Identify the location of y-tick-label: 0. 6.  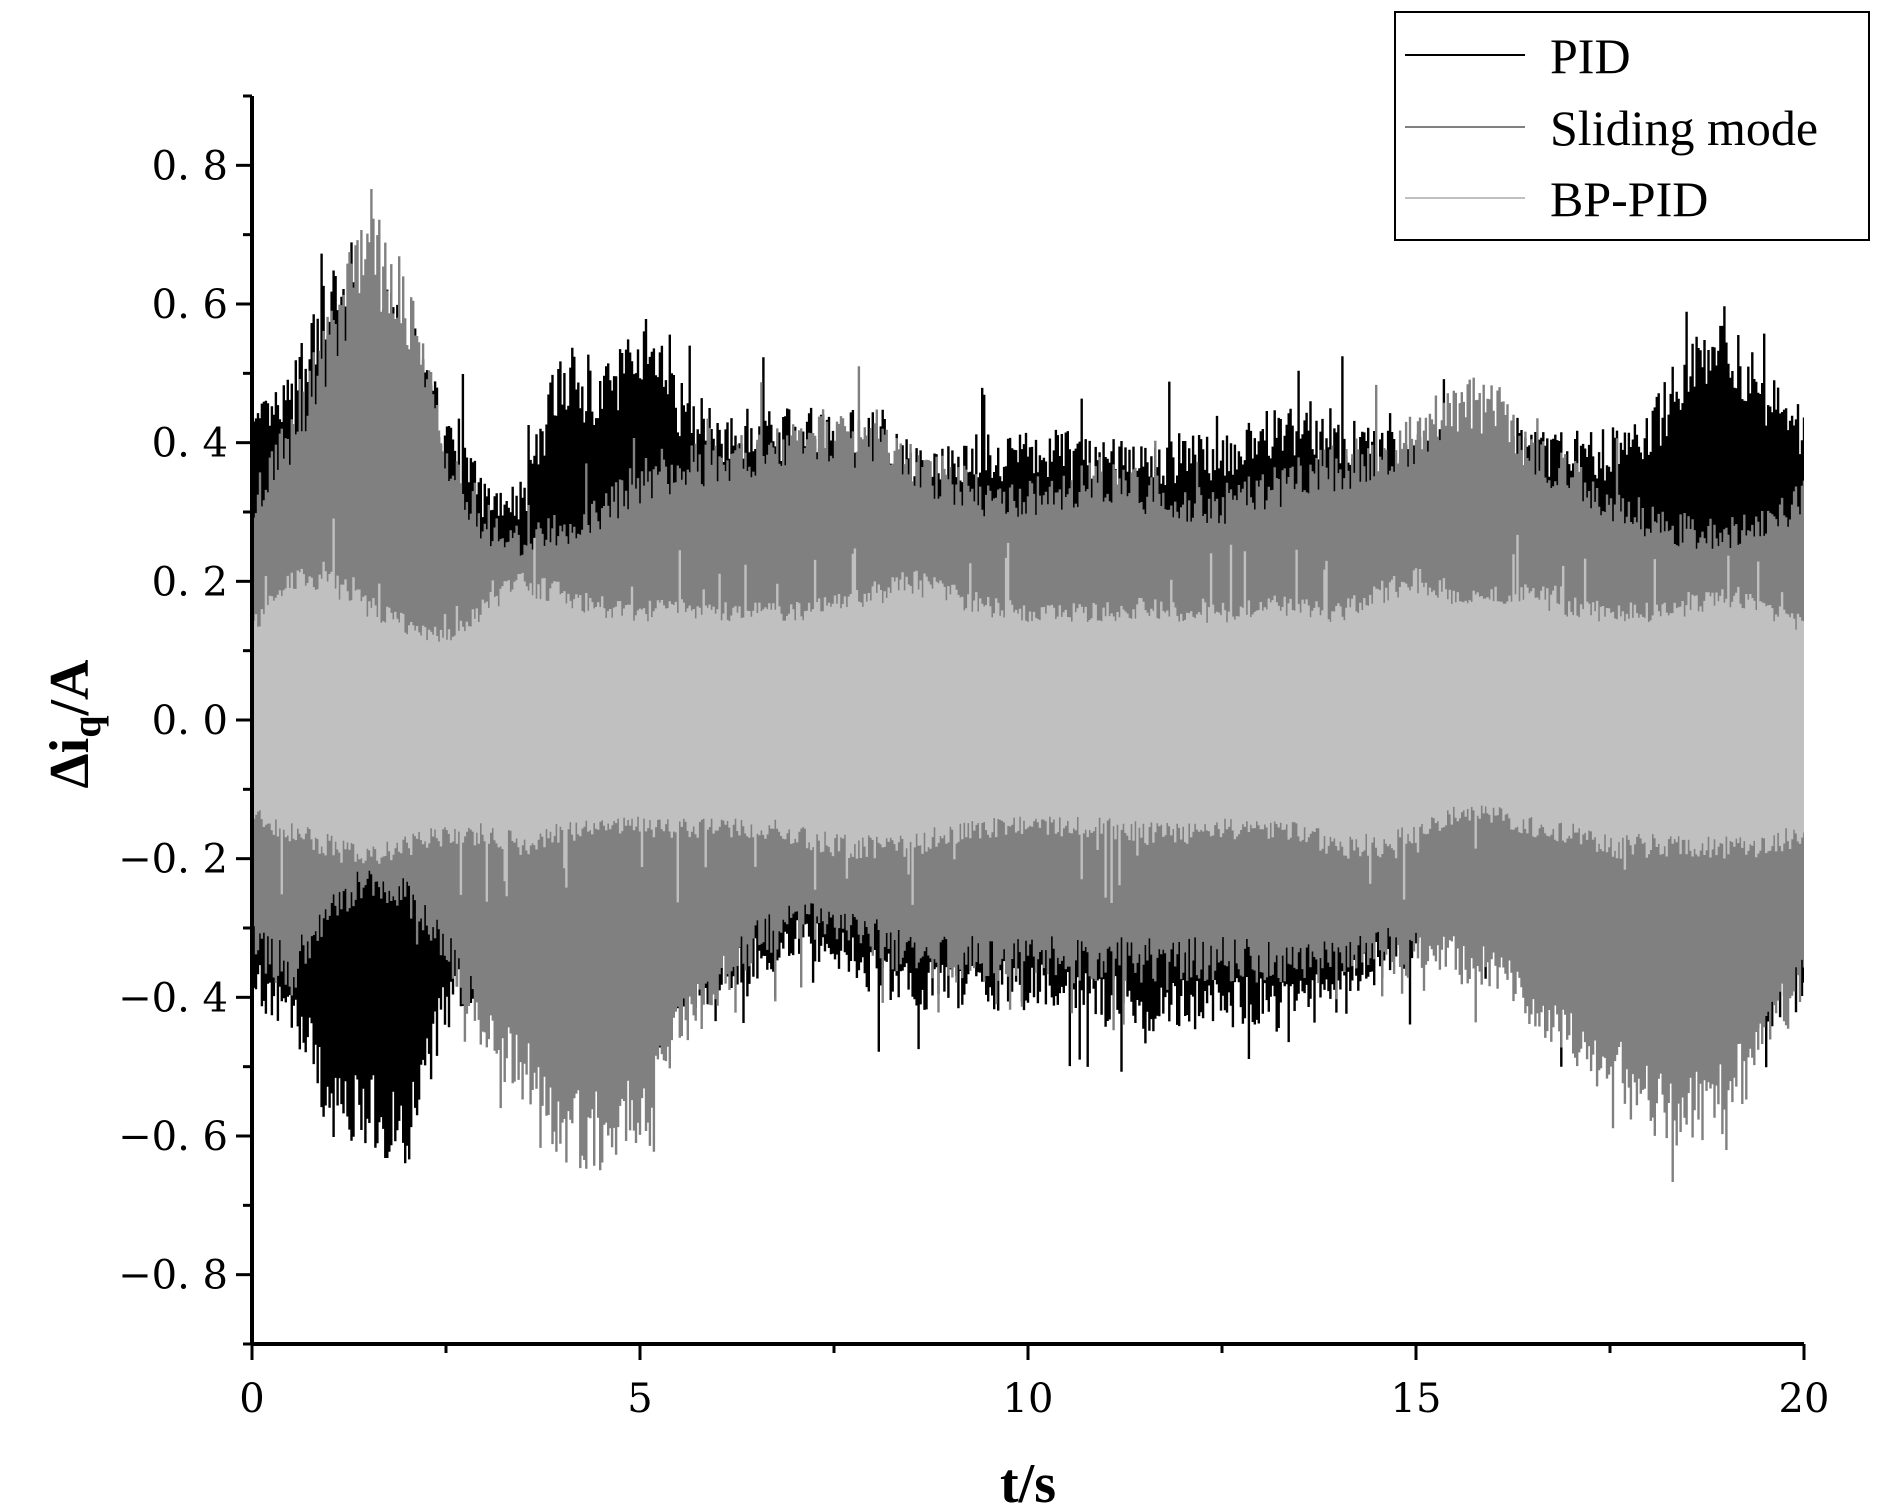
(190, 305).